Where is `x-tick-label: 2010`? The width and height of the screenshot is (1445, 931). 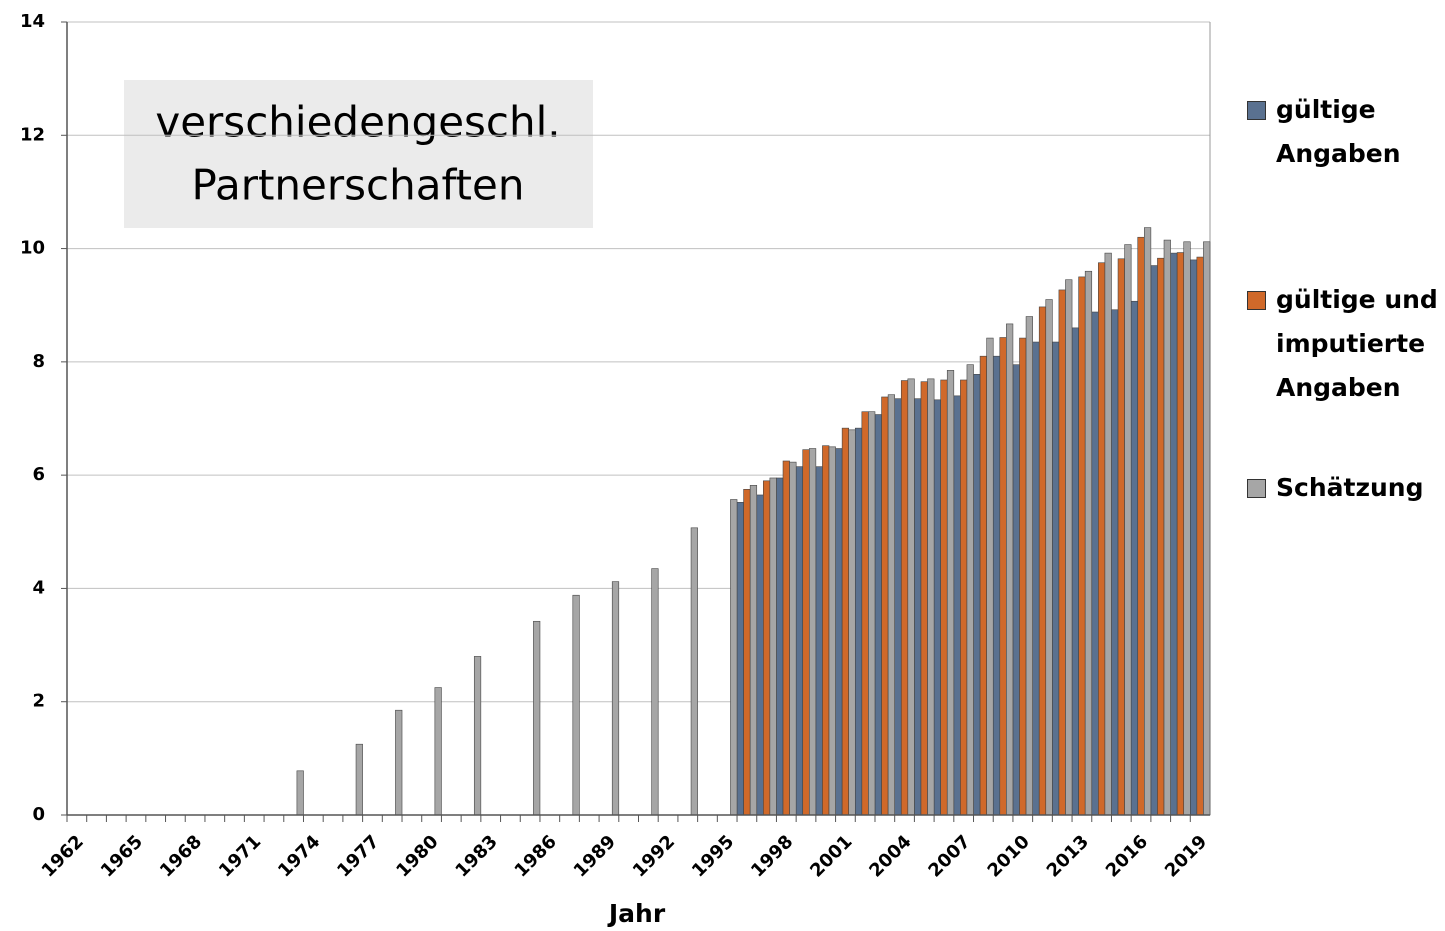
x-tick-label: 2010 is located at coordinates (1009, 856).